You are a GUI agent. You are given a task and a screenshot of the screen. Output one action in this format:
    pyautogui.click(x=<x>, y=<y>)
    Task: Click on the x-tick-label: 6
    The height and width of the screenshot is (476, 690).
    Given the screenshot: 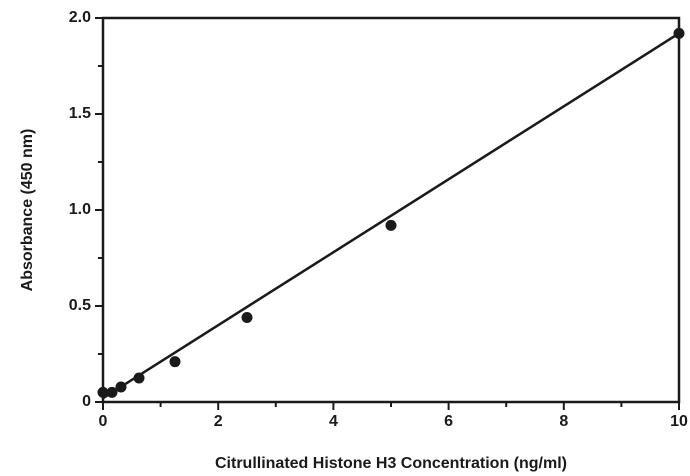 What is the action you would take?
    pyautogui.click(x=448, y=421)
    